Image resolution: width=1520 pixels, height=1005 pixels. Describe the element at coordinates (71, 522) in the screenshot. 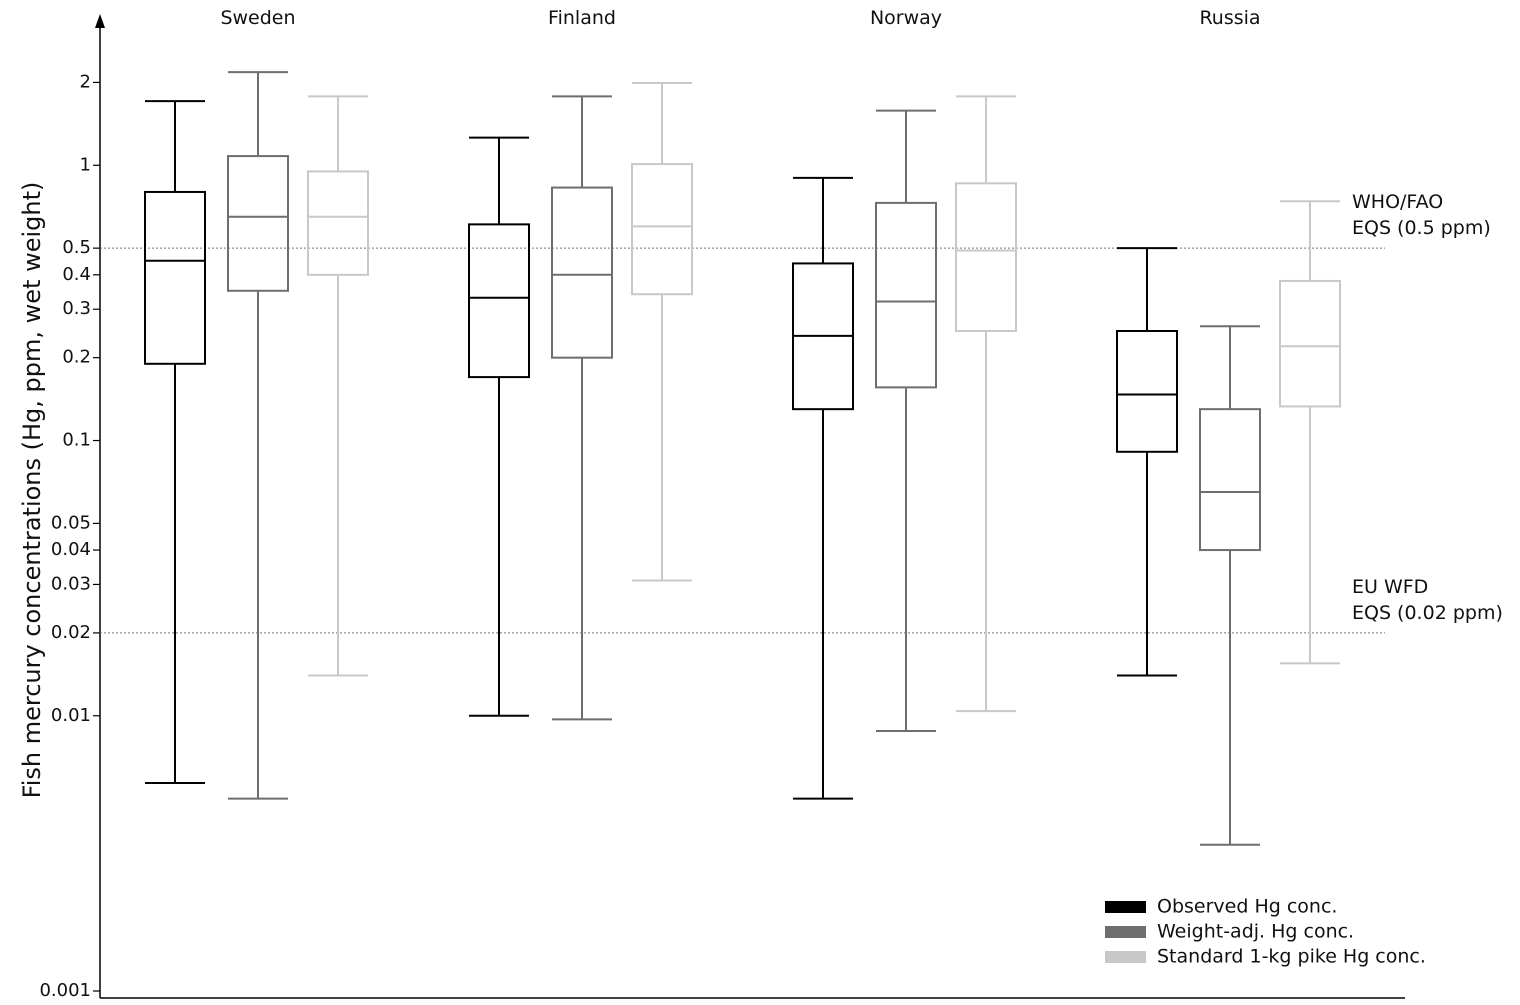

I see `y-tick-label: 0.05` at that location.